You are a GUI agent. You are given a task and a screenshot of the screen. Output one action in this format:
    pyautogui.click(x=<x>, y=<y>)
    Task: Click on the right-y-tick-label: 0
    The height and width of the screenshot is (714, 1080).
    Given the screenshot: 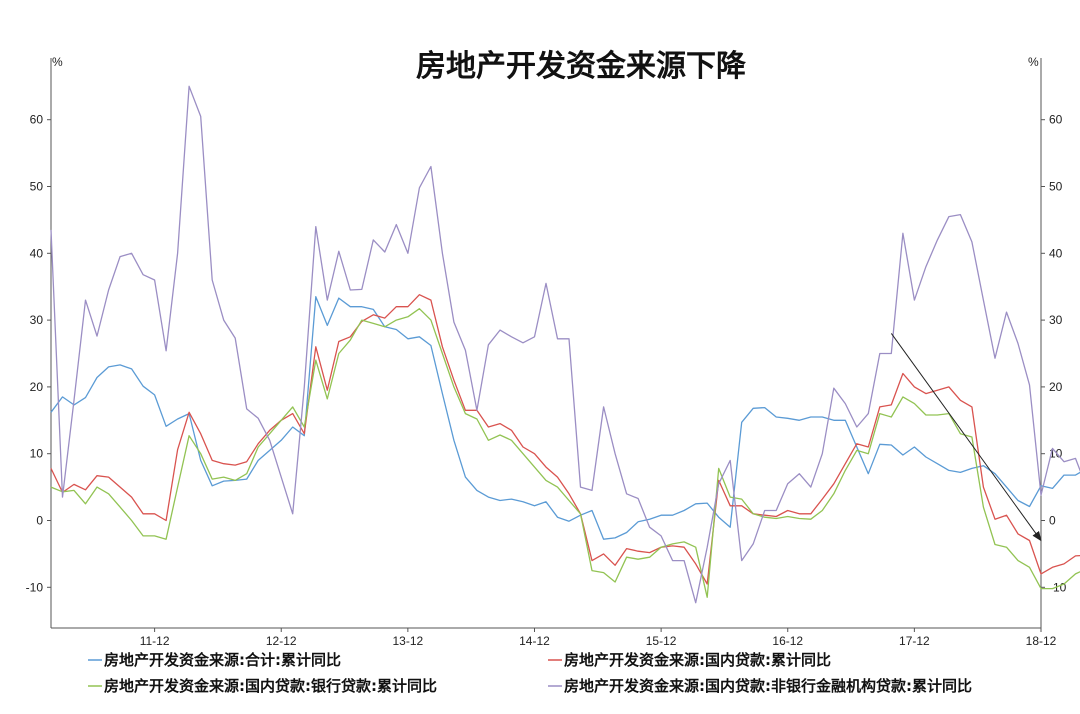 What is the action you would take?
    pyautogui.click(x=1052, y=521)
    